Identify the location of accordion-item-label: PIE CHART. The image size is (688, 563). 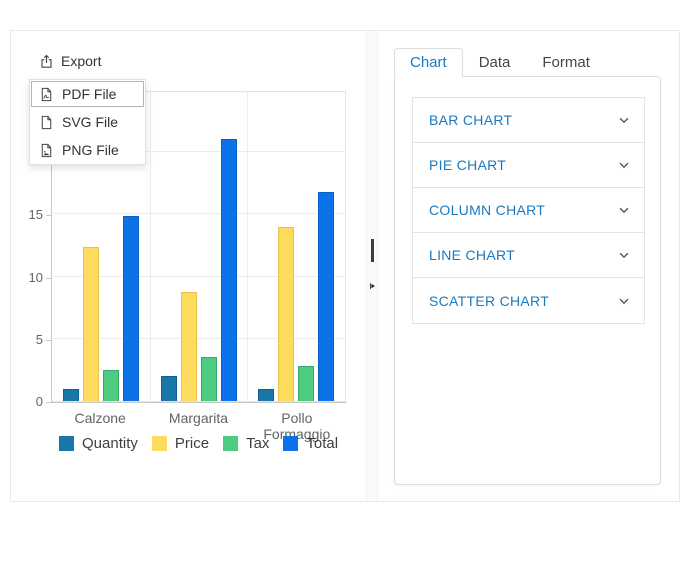
(468, 165).